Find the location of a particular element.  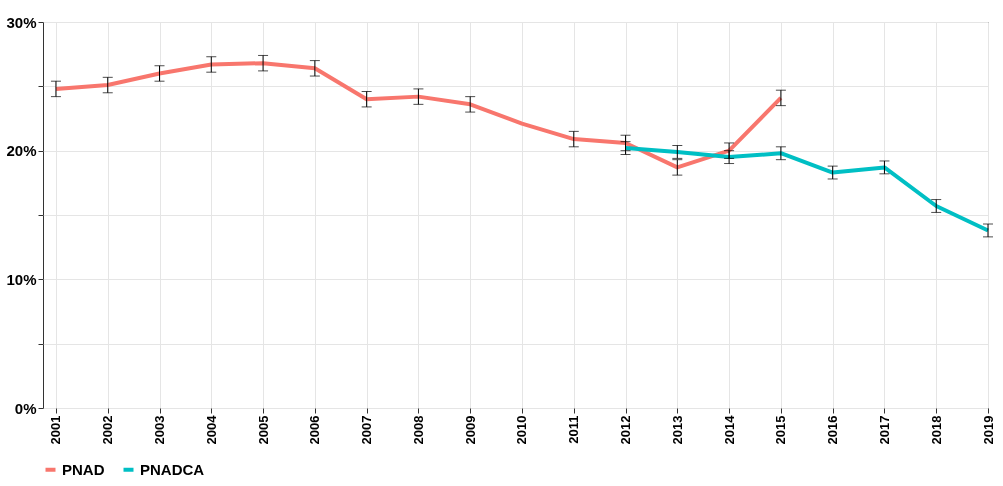

x-tick-label: 2006 is located at coordinates (315, 430).